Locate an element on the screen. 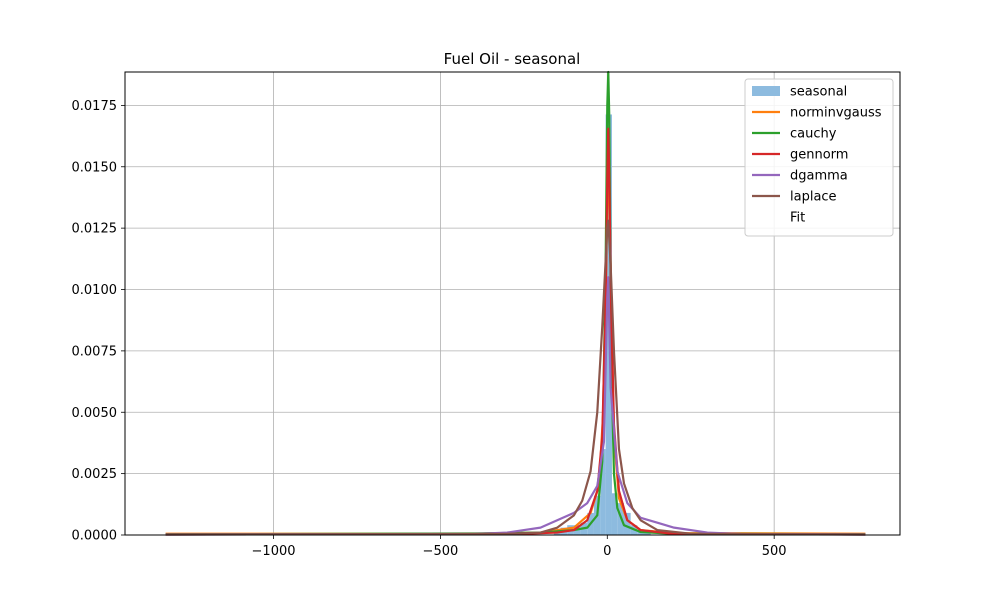 The width and height of the screenshot is (1000, 600). legend-box is located at coordinates (819, 157).